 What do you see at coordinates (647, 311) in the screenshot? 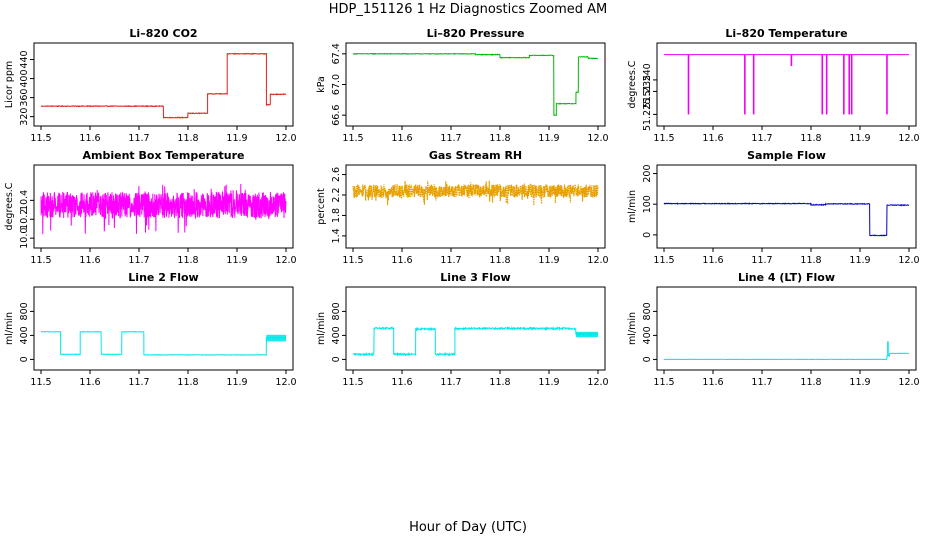
I see `y-tick-label: 800` at bounding box center [647, 311].